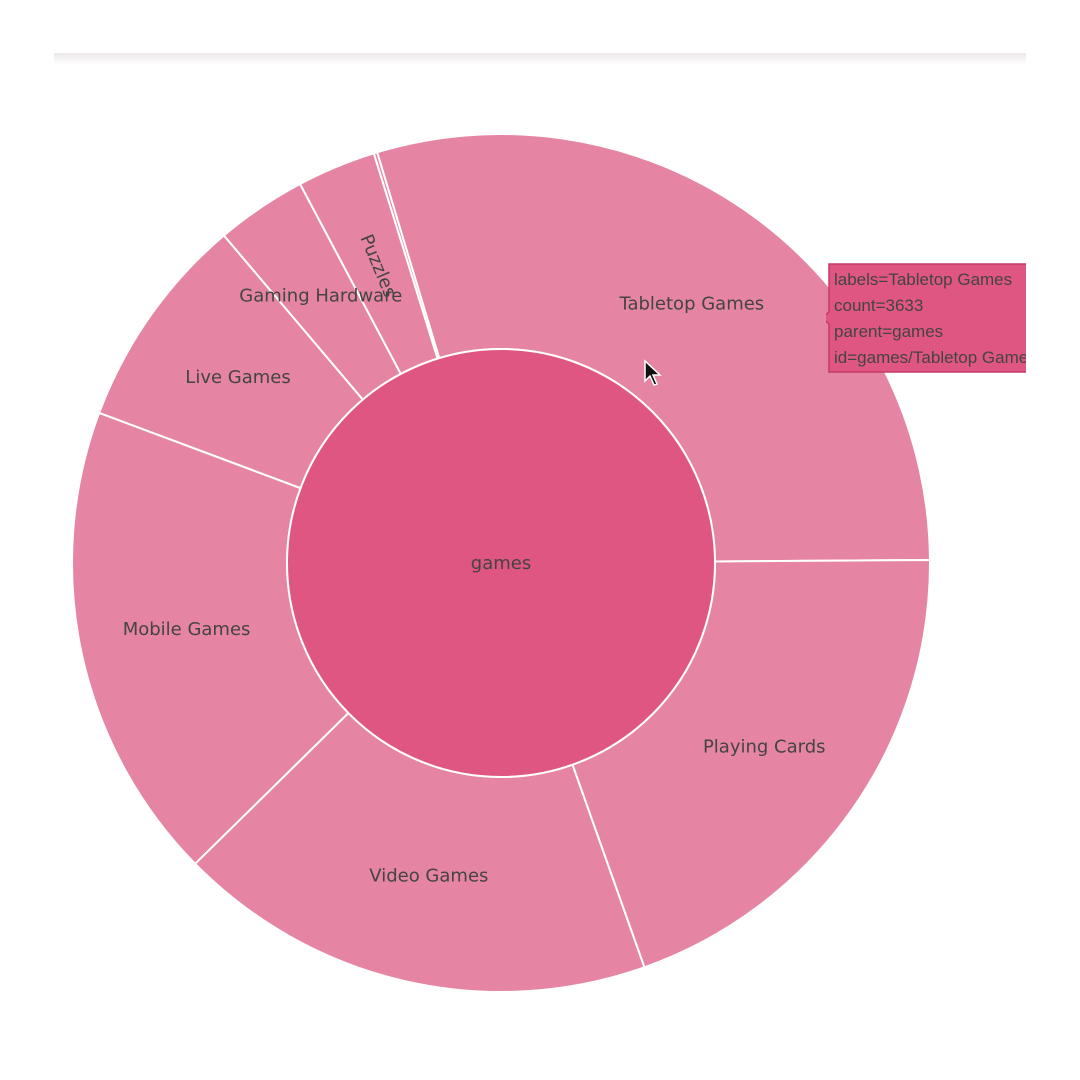  Describe the element at coordinates (187, 629) in the screenshot. I see `label-mobile-games: Mobile Games` at that location.